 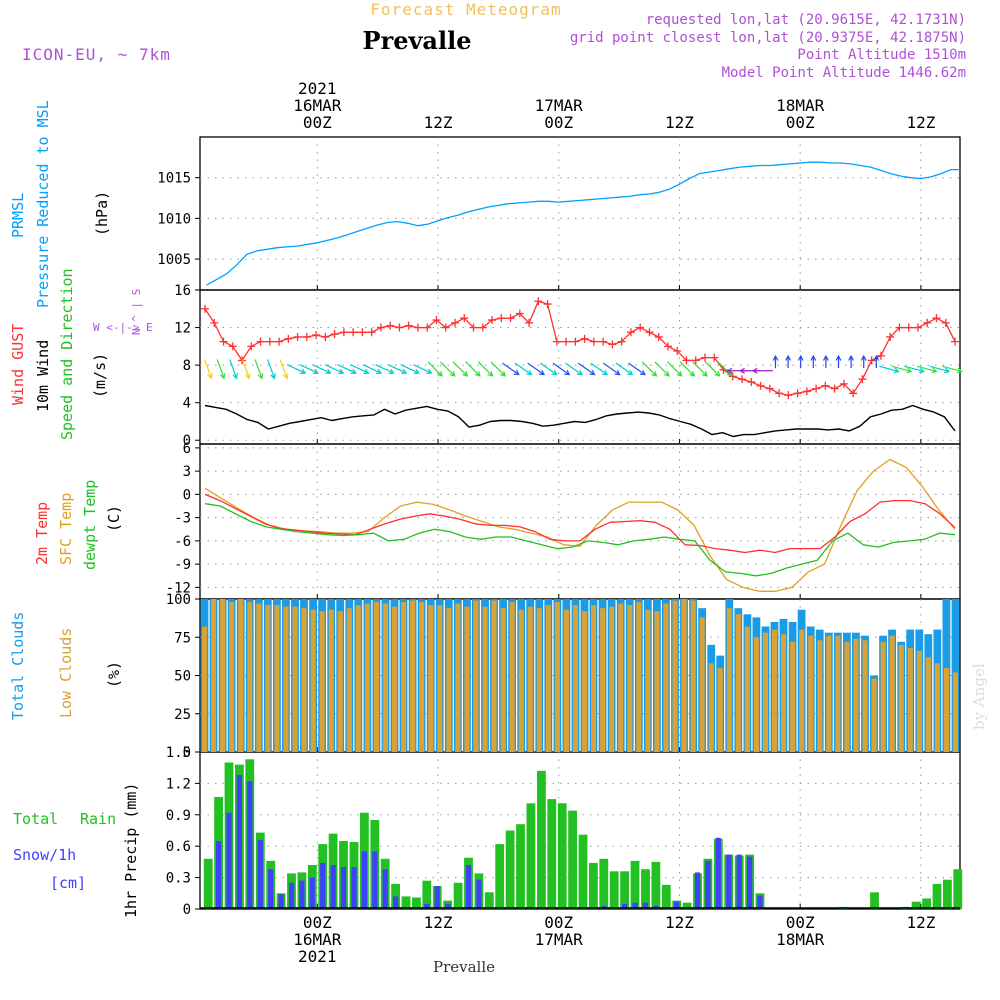 I want to click on time-label-top: 18MAR, so click(x=800, y=105).